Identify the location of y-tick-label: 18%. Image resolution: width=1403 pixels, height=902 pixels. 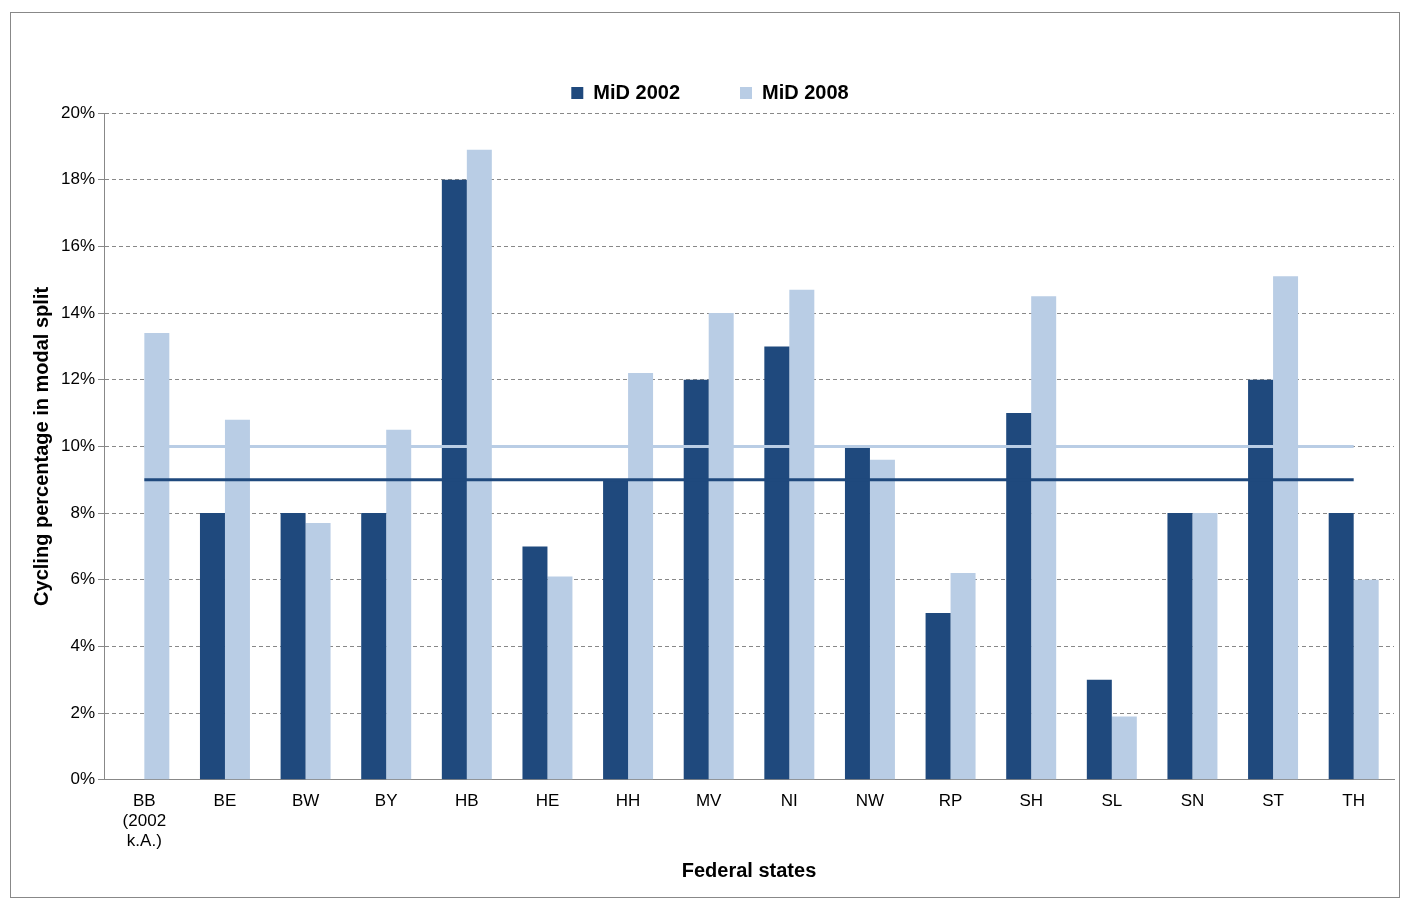
(78, 179).